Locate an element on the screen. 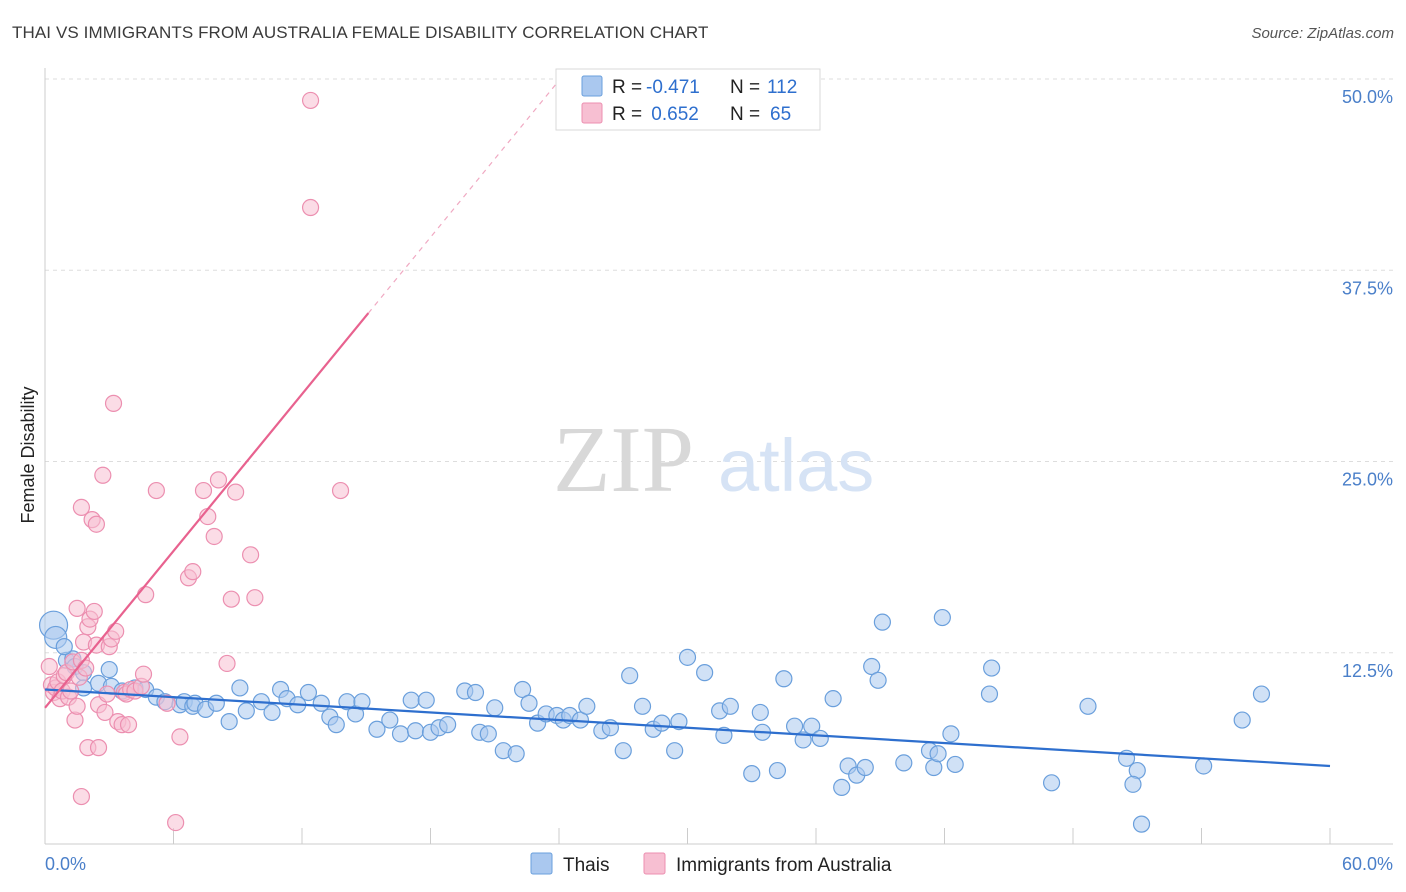 Image resolution: width=1406 pixels, height=892 pixels. y-axis-title: Female Disability is located at coordinates (28, 454).